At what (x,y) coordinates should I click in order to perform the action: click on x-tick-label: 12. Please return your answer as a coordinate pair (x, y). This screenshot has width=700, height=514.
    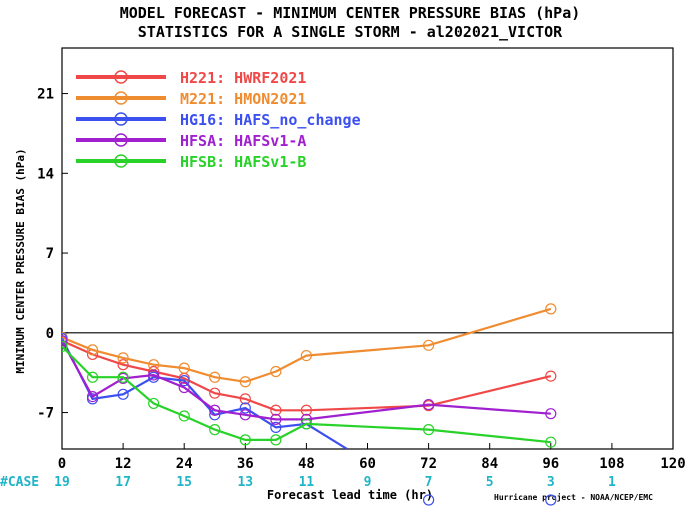
    Looking at the image, I should click on (123, 464).